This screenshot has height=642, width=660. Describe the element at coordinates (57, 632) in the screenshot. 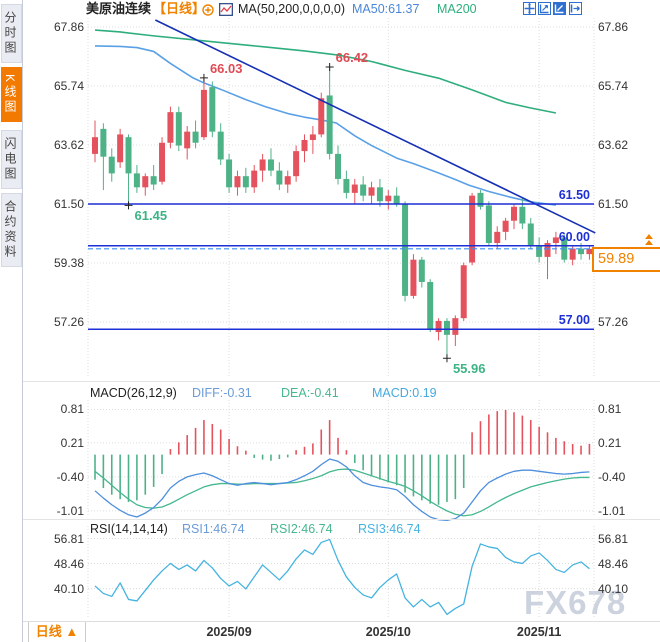

I see `period-tab-daily: 日线 ▲` at that location.